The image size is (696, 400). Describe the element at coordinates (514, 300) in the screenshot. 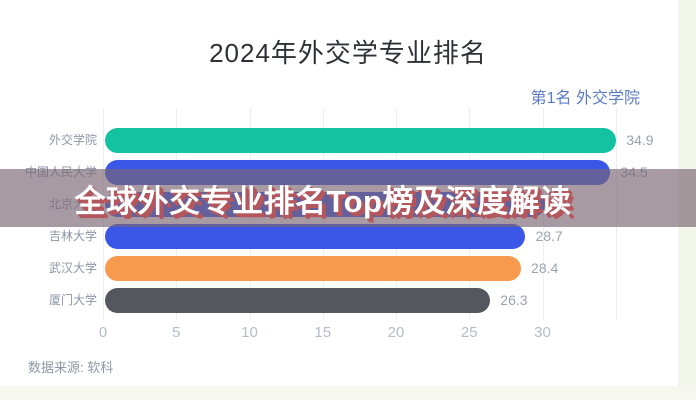

I see `value-label: 26.3` at that location.